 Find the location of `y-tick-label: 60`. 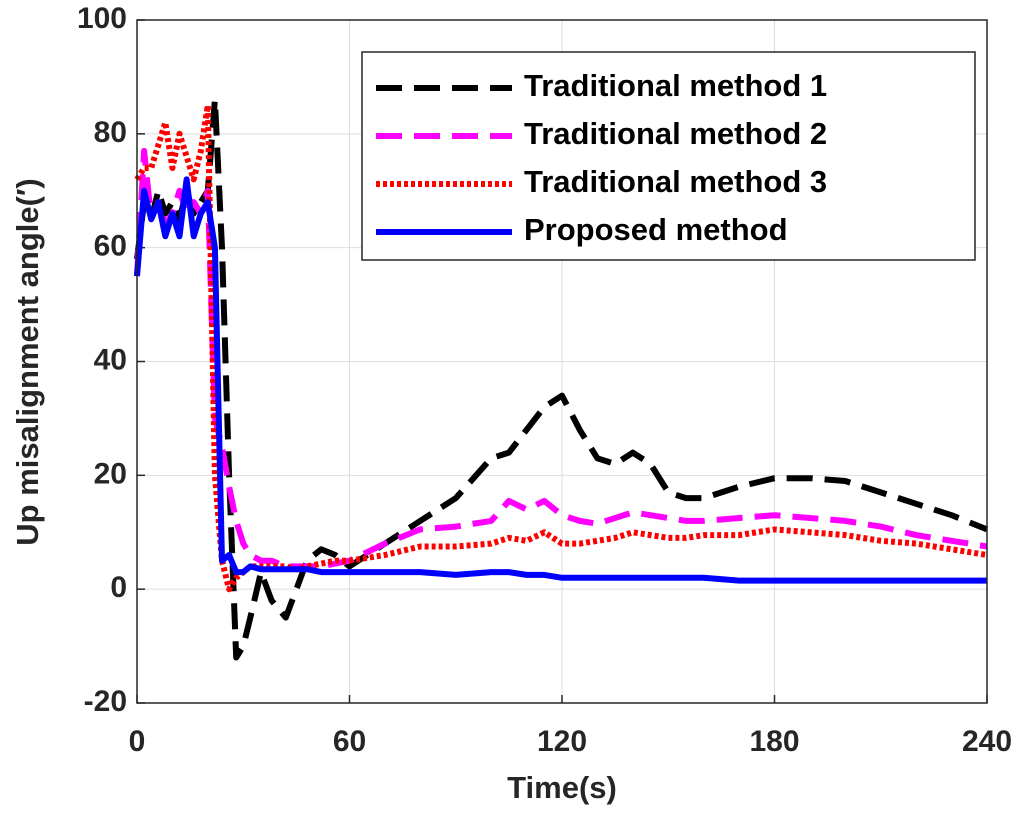

y-tick-label: 60 is located at coordinates (110, 246).